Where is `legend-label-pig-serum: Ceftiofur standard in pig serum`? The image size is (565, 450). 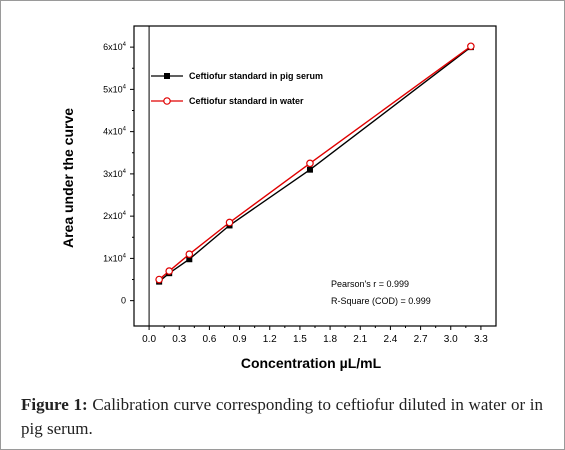
legend-label-pig-serum: Ceftiofur standard in pig serum is located at coordinates (256, 76).